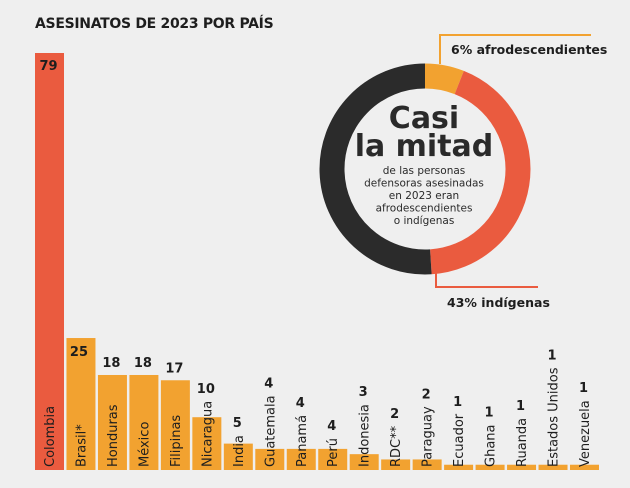 The image size is (630, 488). What do you see at coordinates (365, 435) in the screenshot?
I see `bar-category-label: Indonesia` at bounding box center [365, 435].